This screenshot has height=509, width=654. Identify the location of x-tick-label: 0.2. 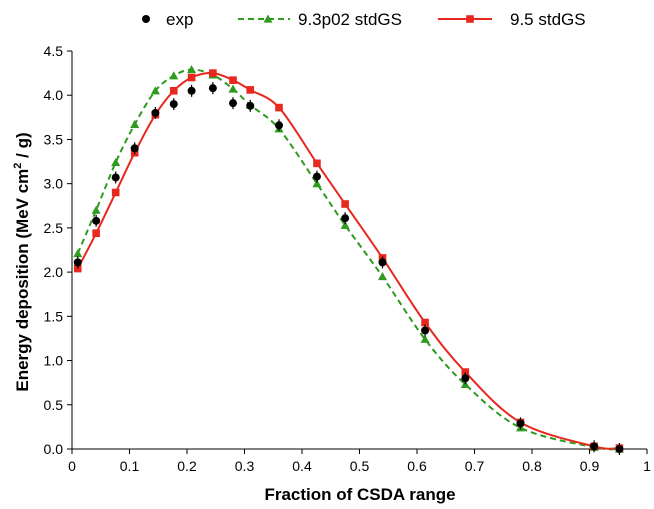
(187, 466).